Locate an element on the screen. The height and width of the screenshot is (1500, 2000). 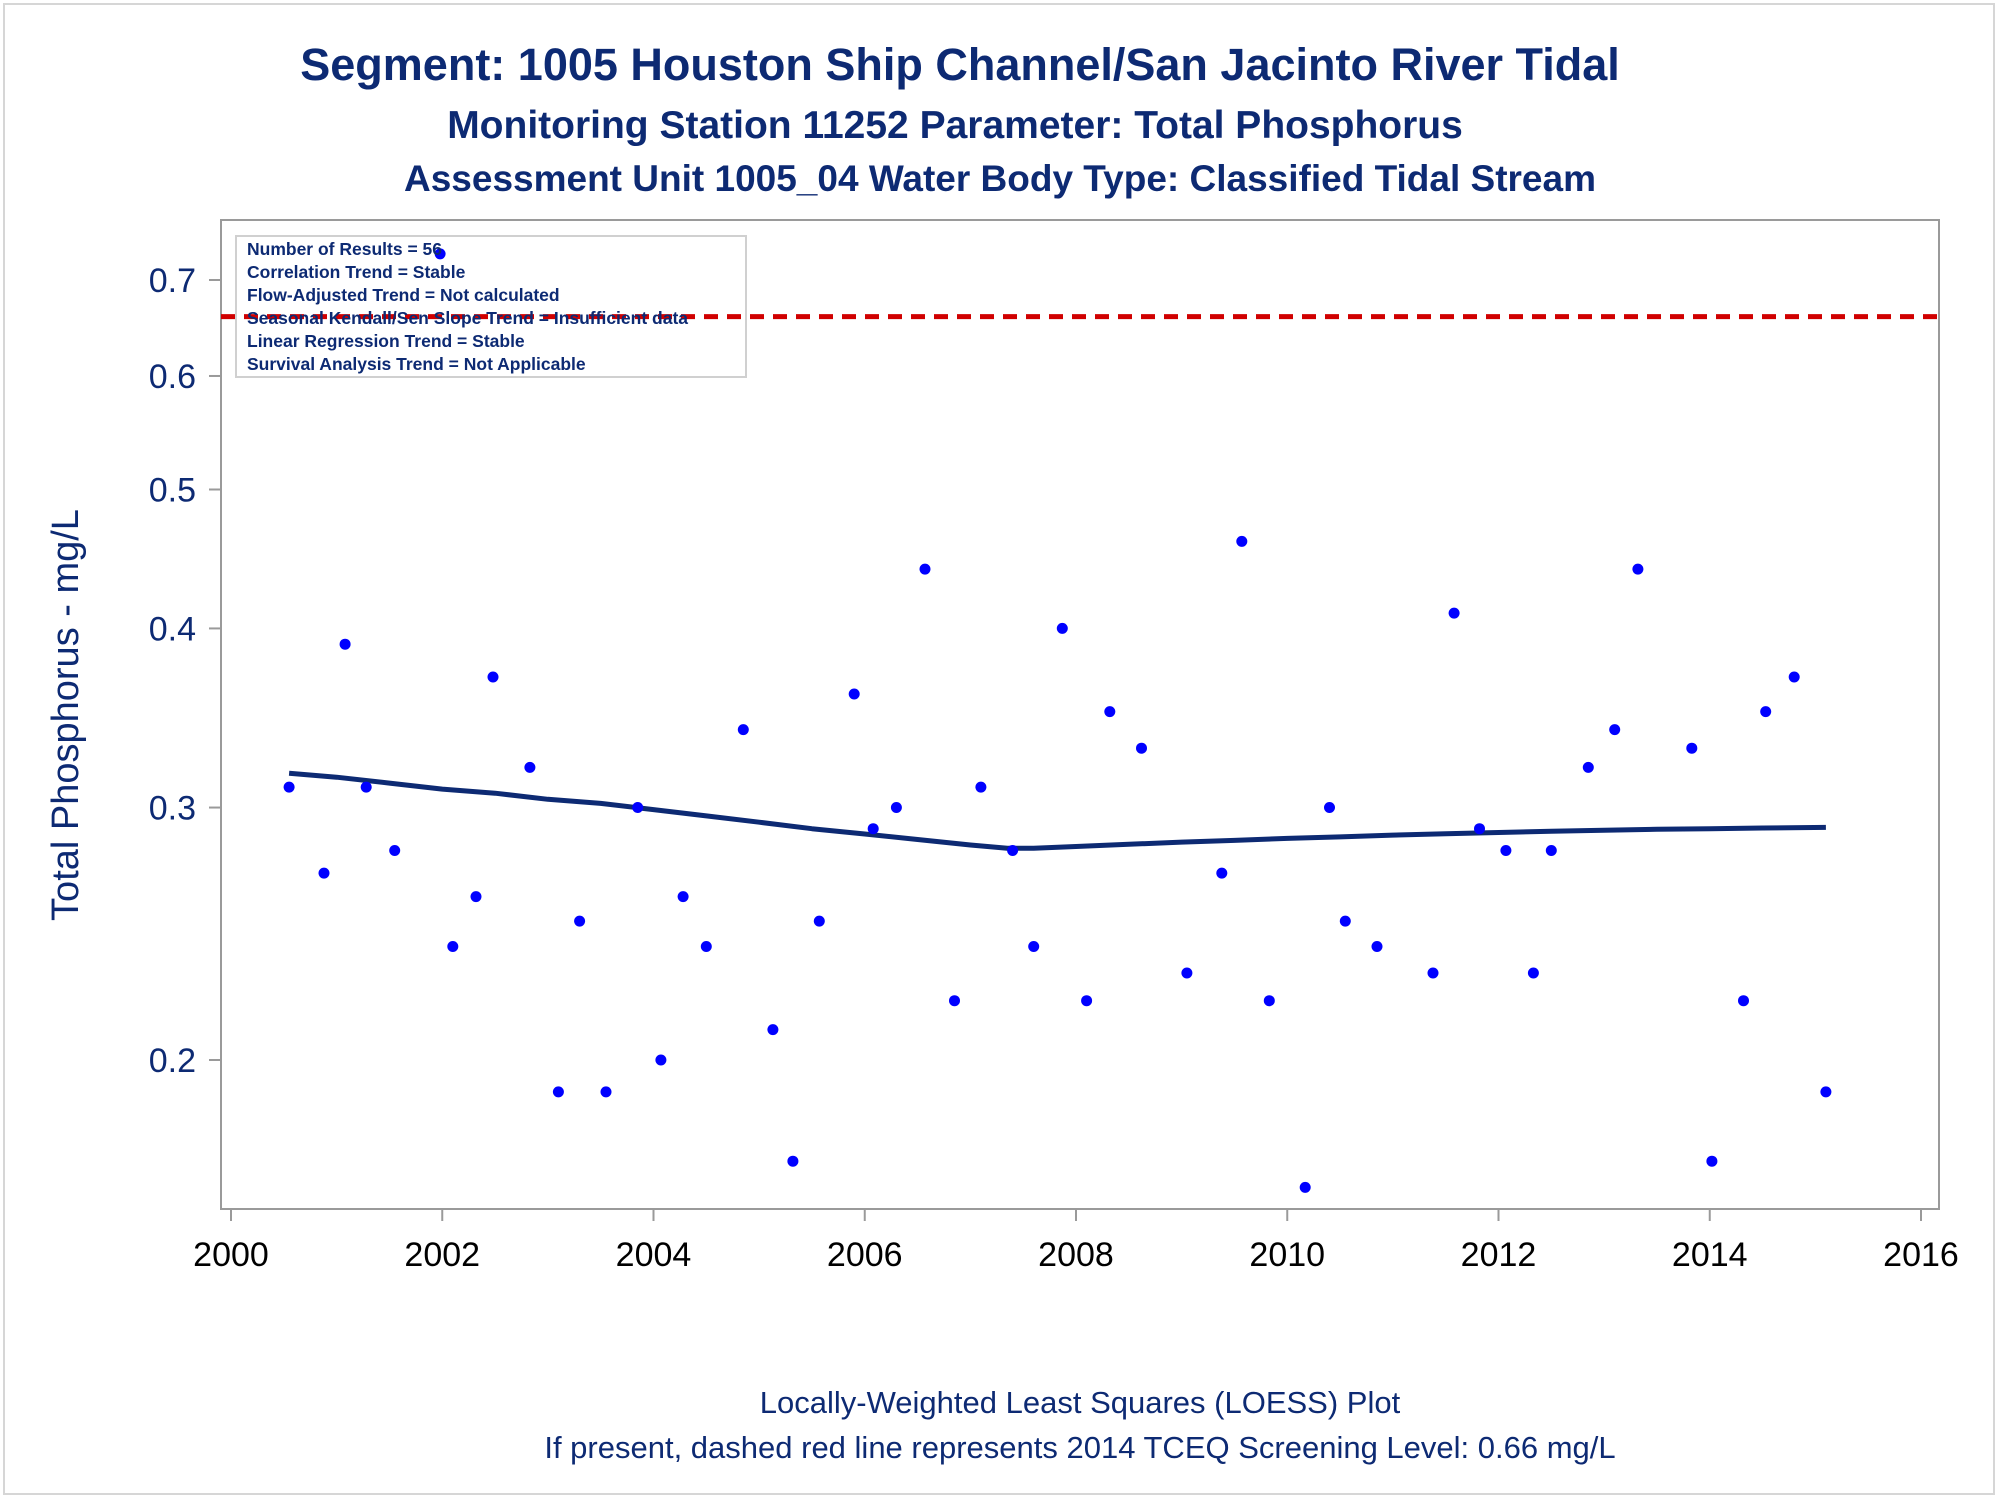
x-tick-label: 2004 is located at coordinates (654, 1255).